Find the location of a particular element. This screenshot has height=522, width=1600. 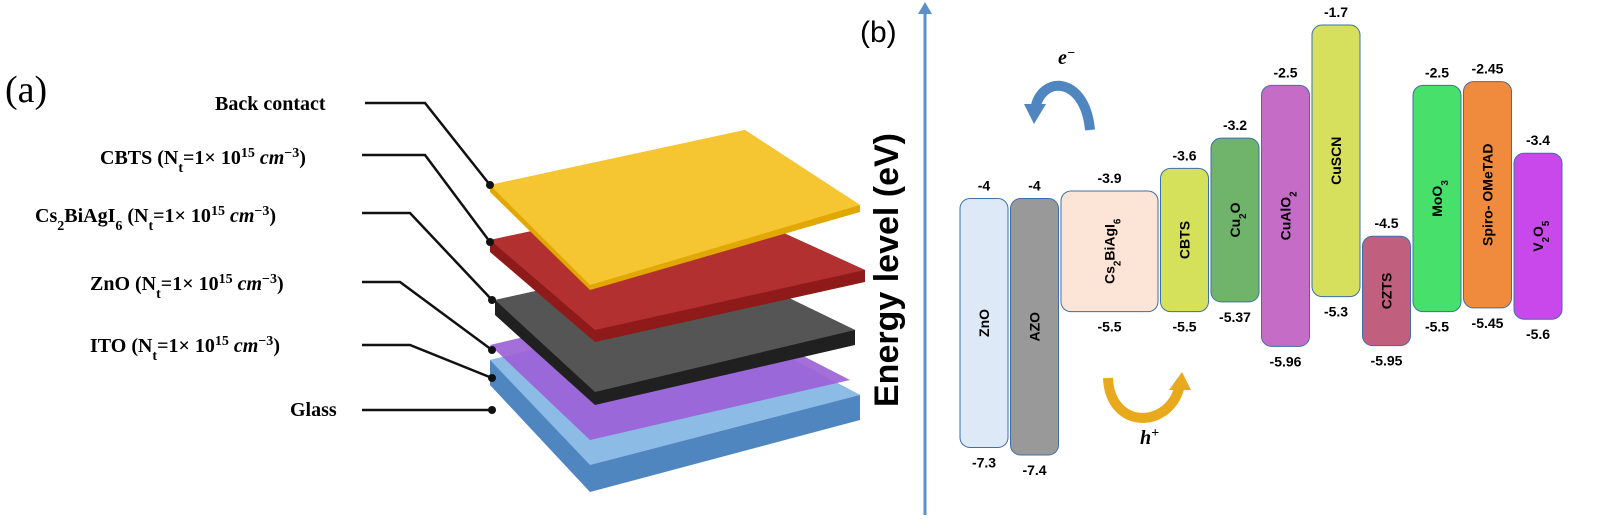

bottom-value: -5.37 is located at coordinates (1235, 317).